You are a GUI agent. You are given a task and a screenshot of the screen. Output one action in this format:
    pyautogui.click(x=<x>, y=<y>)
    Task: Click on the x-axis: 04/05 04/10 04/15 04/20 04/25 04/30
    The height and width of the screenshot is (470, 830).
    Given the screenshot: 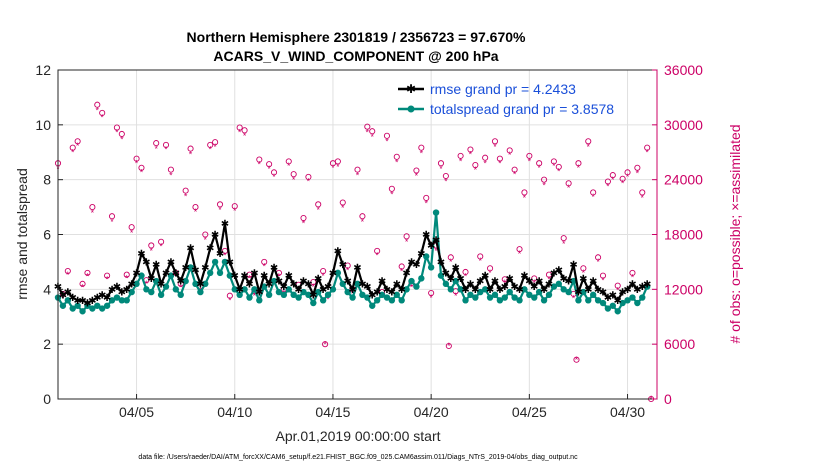 What is the action you would take?
    pyautogui.click(x=382, y=407)
    